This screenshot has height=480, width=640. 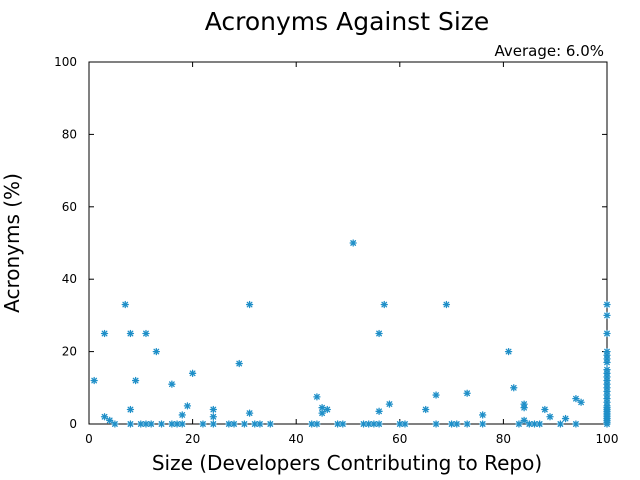 What do you see at coordinates (399, 439) in the screenshot?
I see `x-tick-label: 60` at bounding box center [399, 439].